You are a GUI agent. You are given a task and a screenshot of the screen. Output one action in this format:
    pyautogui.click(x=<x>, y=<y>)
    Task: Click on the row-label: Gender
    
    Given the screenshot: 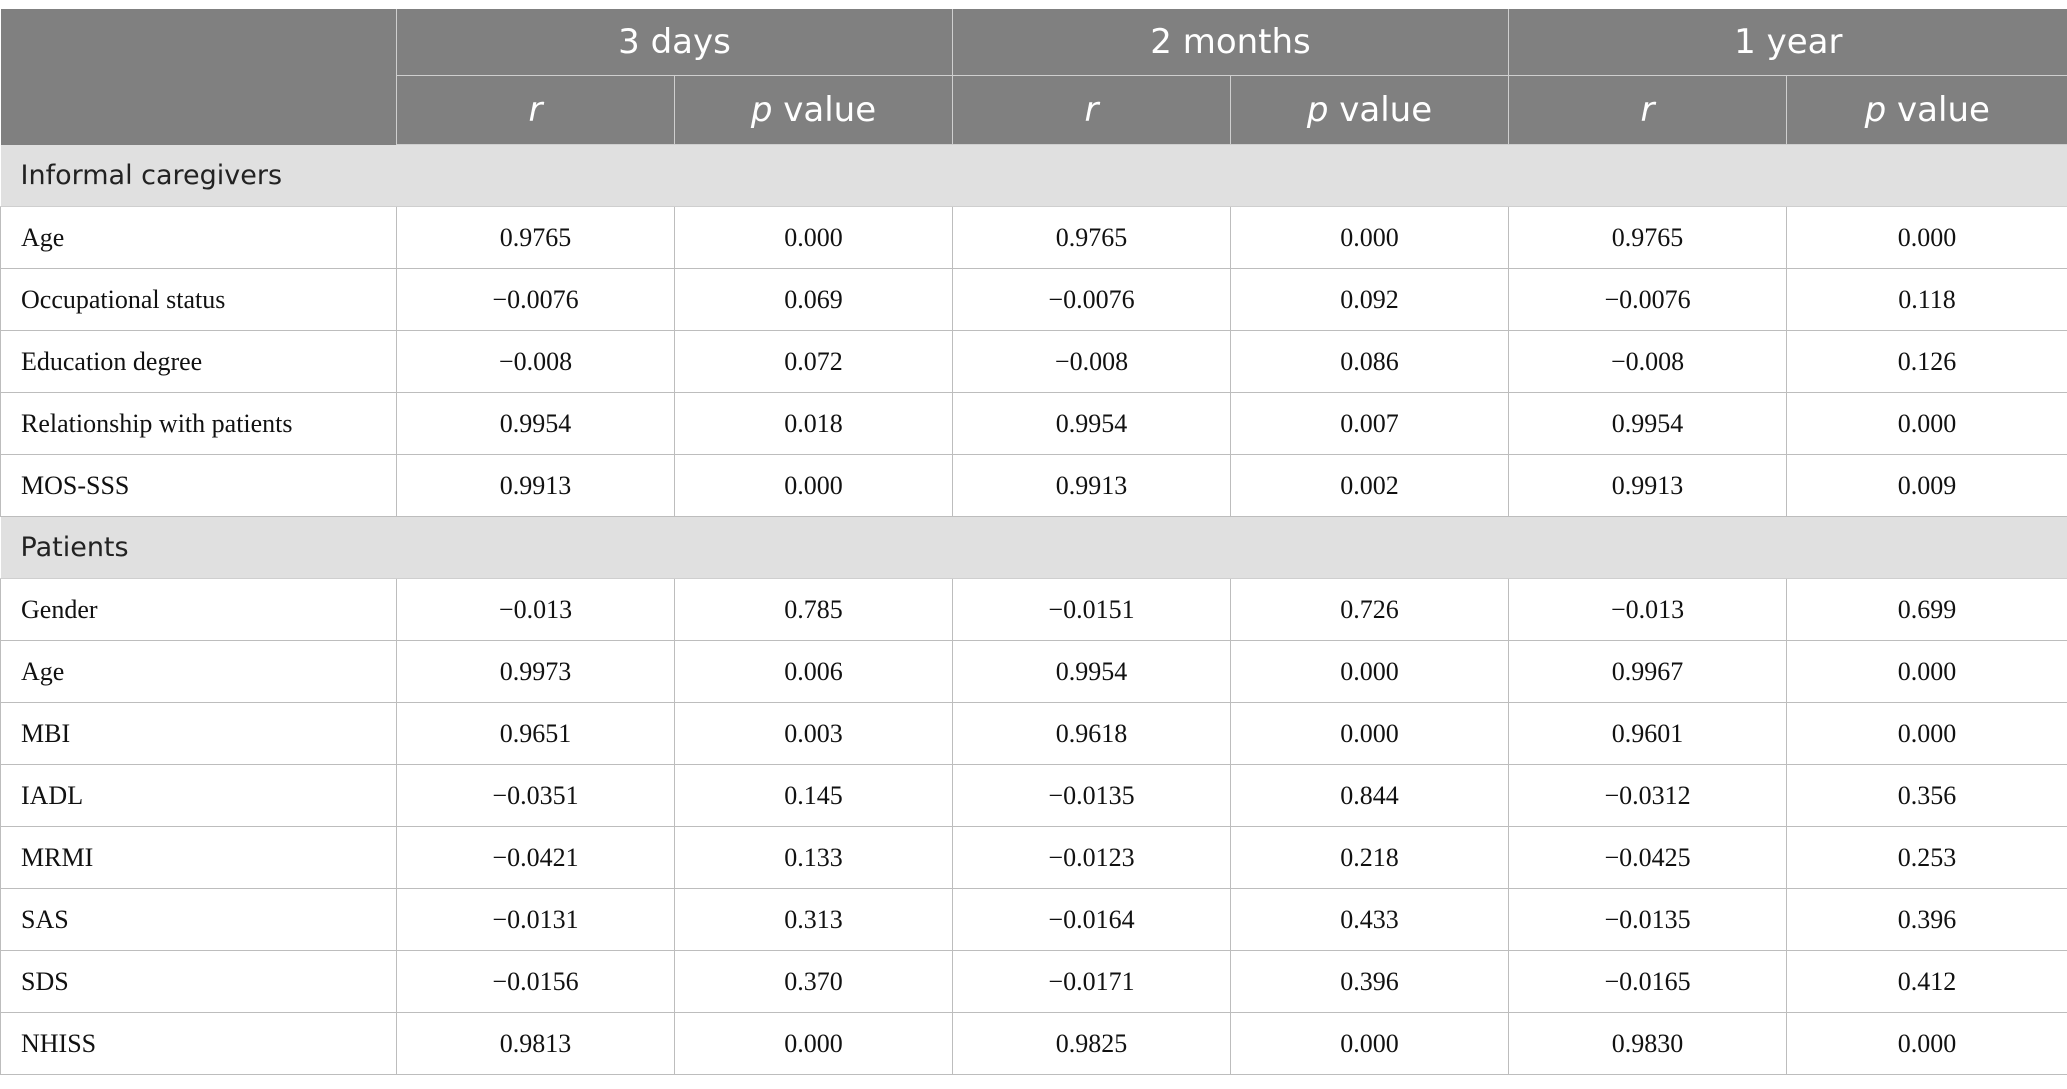 What is the action you would take?
    pyautogui.click(x=198, y=609)
    